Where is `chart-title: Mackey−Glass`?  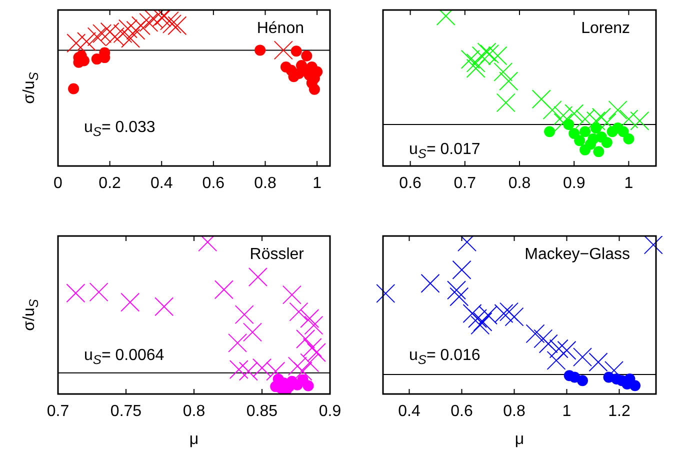 chart-title: Mackey−Glass is located at coordinates (577, 254).